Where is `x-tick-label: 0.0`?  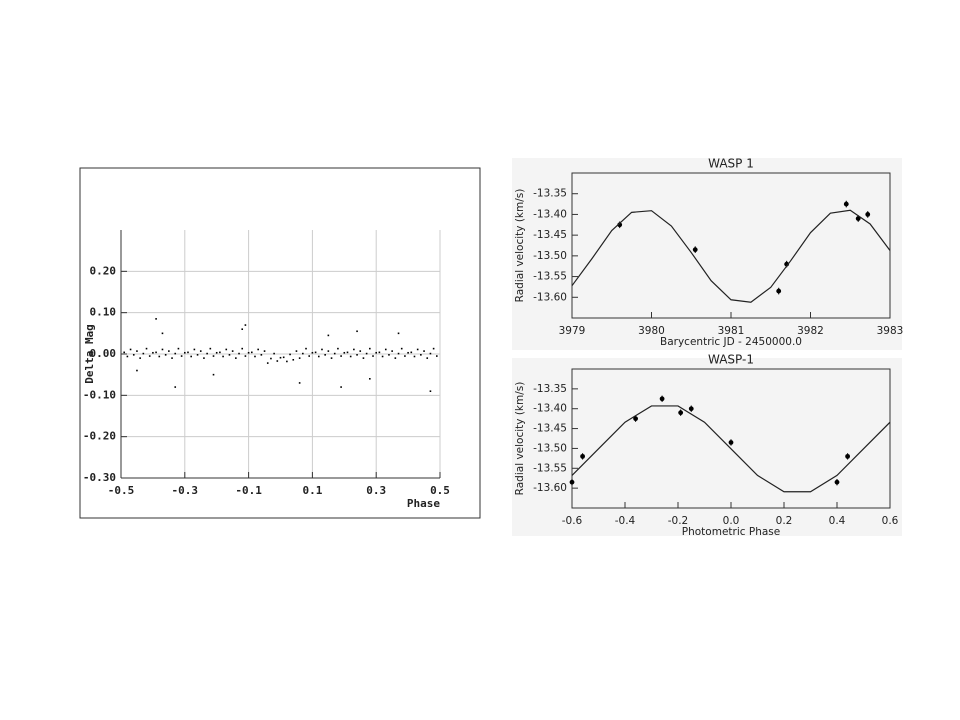
x-tick-label: 0.0 is located at coordinates (731, 521).